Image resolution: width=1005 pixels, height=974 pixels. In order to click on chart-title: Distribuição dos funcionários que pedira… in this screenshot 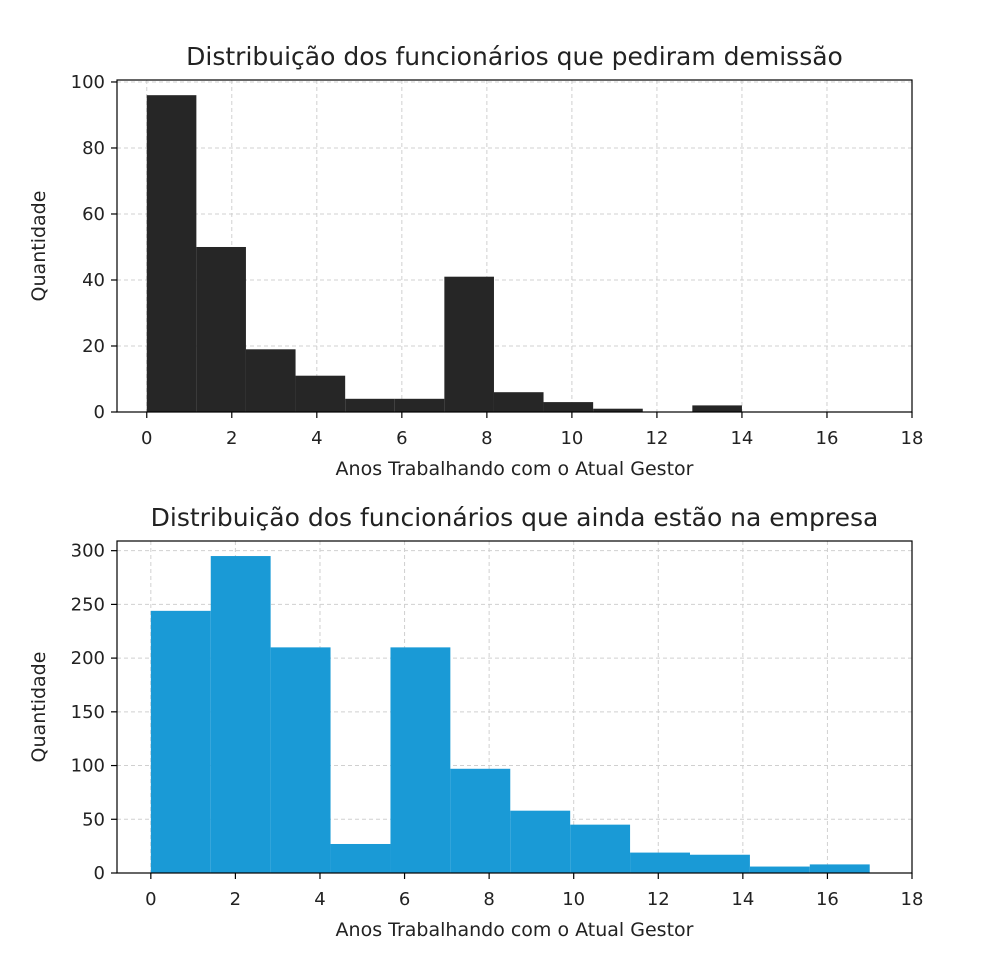, I will do `click(514, 56)`.